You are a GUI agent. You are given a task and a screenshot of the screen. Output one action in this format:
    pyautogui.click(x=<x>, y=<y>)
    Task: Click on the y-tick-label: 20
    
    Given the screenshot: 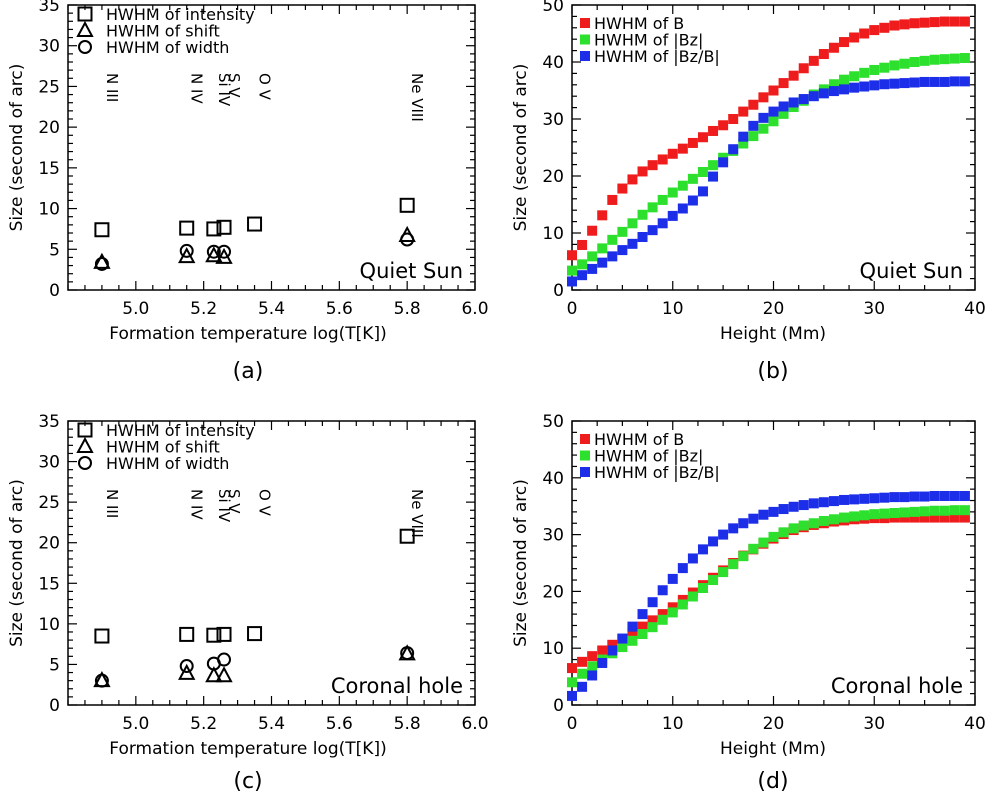 What is the action you would take?
    pyautogui.click(x=553, y=177)
    